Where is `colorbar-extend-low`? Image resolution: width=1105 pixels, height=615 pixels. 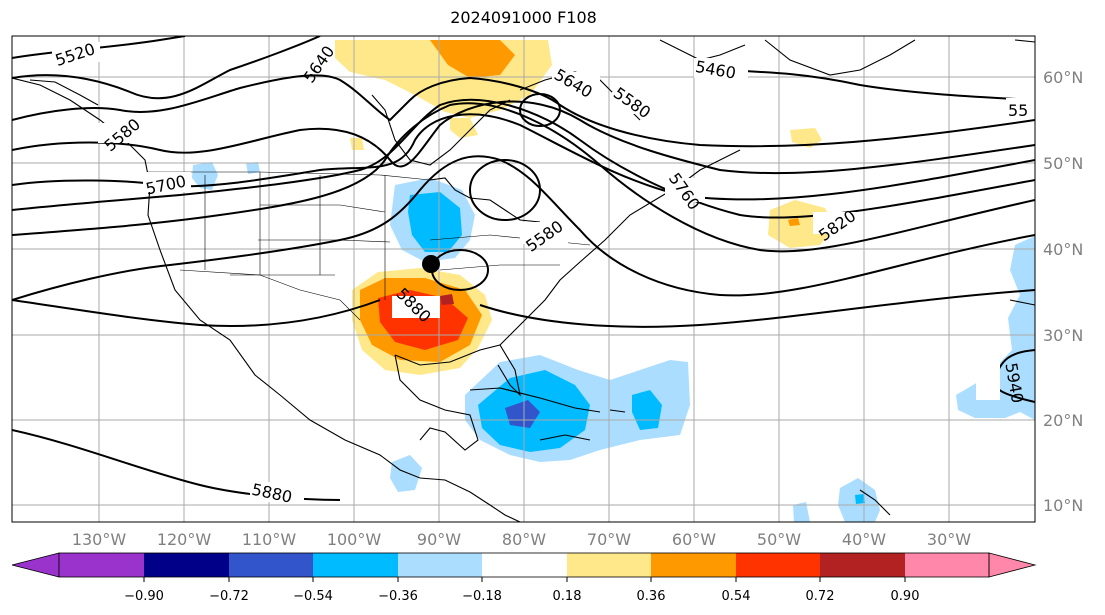 colorbar-extend-low is located at coordinates (35, 565).